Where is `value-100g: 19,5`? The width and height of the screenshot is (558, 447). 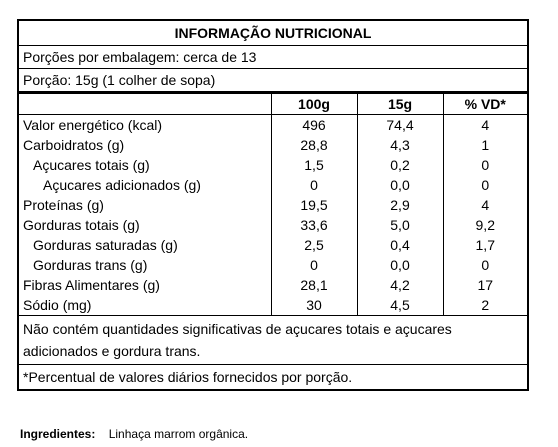
value-100g: 19,5 is located at coordinates (313, 205).